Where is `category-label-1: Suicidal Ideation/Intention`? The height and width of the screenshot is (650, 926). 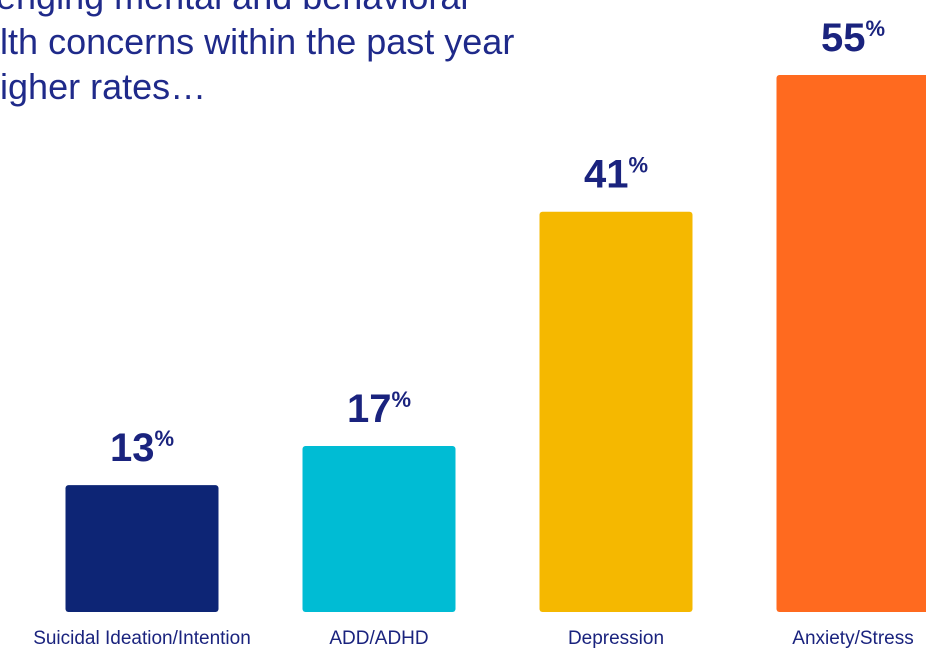 category-label-1: Suicidal Ideation/Intention is located at coordinates (142, 638).